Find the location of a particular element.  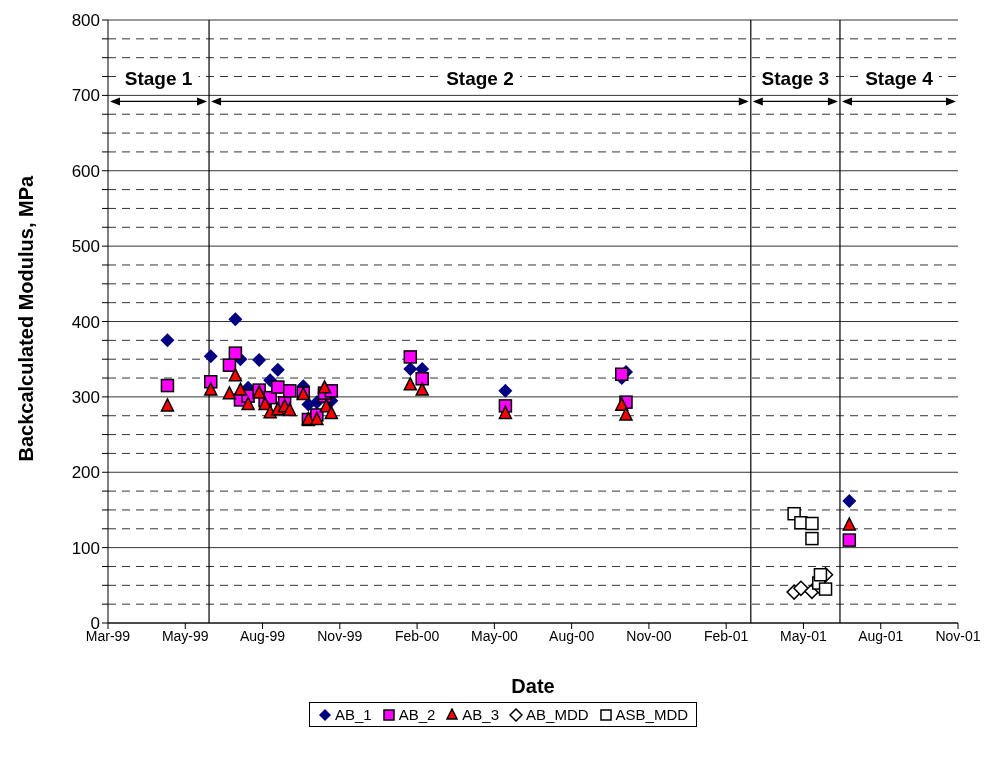

y-tick-label: 700 is located at coordinates (85, 96).